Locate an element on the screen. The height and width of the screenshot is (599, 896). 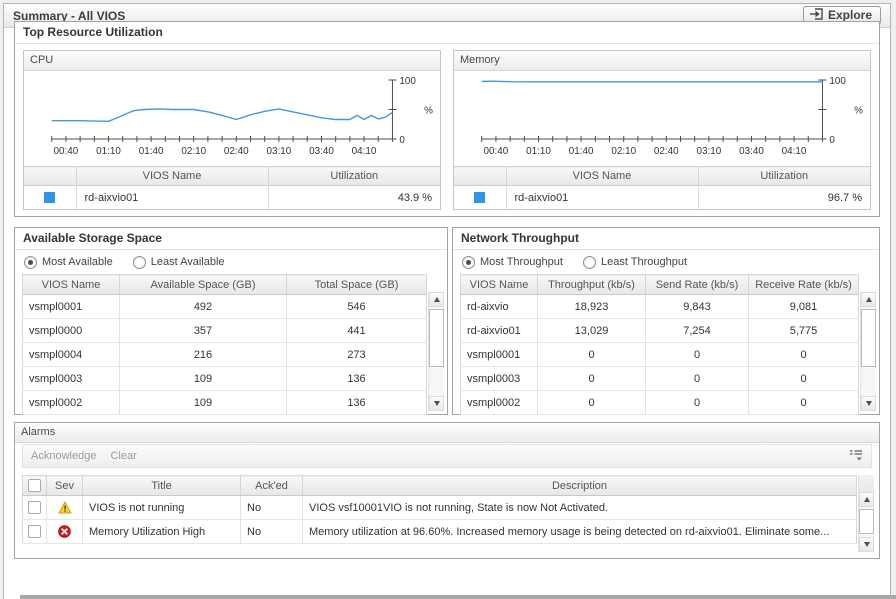
radio-least-throughput: Least Throughput is located at coordinates (634, 262).